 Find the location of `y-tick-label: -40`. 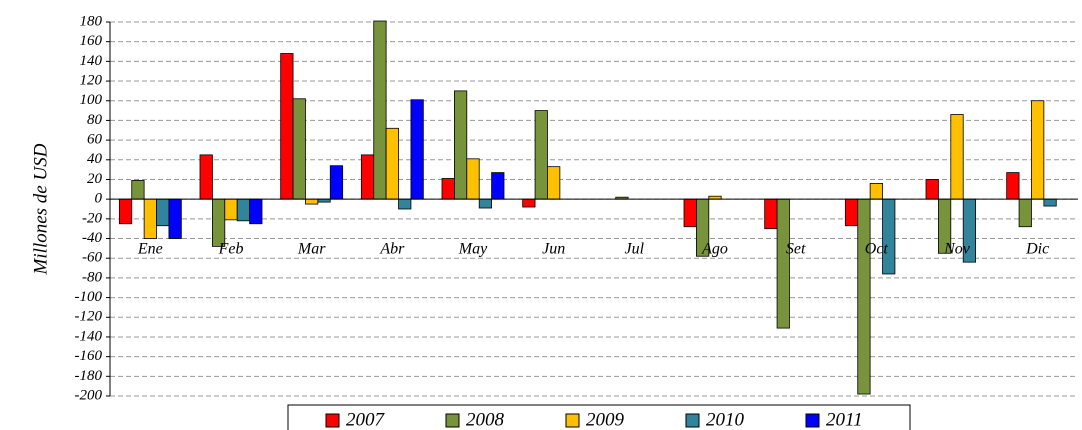

y-tick-label: -40 is located at coordinates (92, 238).